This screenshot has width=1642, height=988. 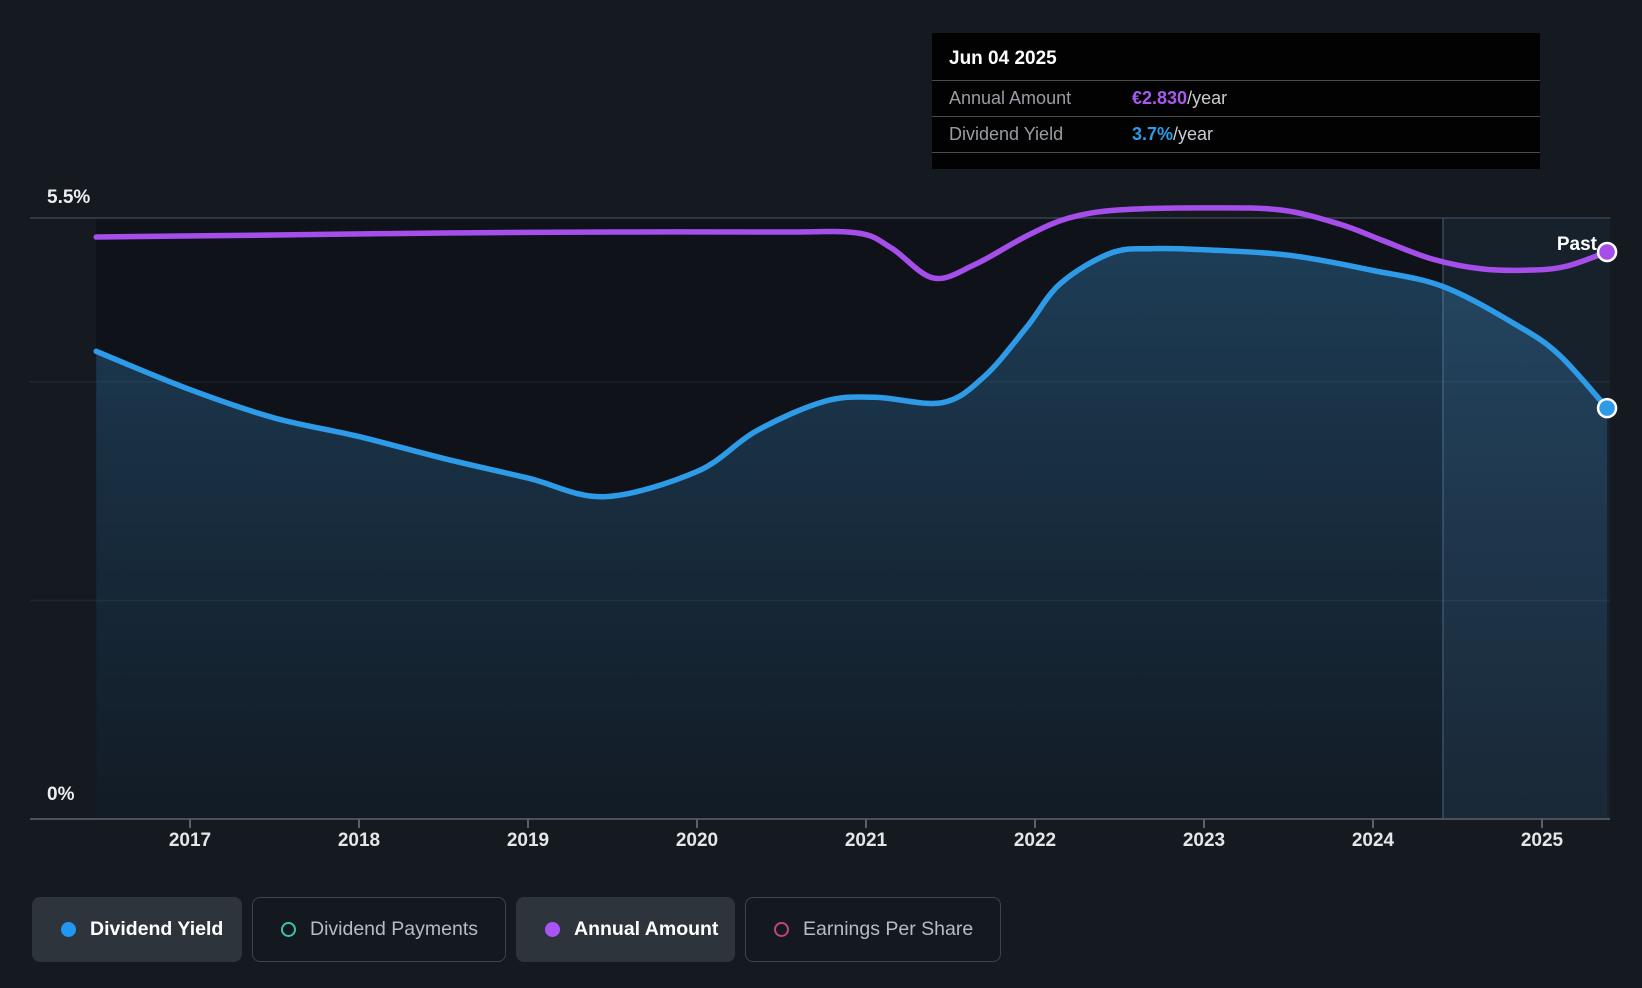 I want to click on amount-line, so click(x=851, y=243).